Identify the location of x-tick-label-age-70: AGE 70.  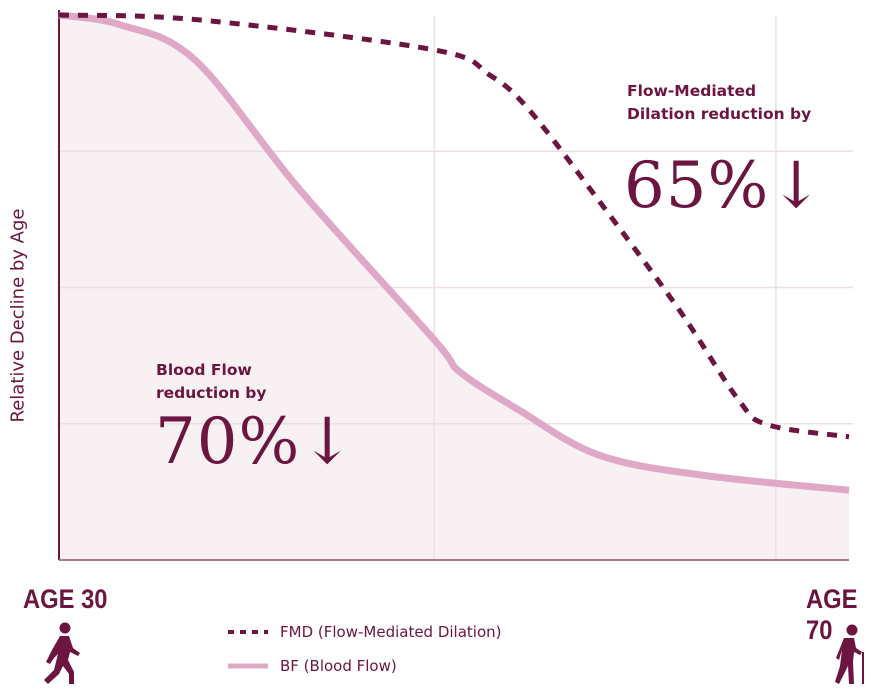
(832, 614).